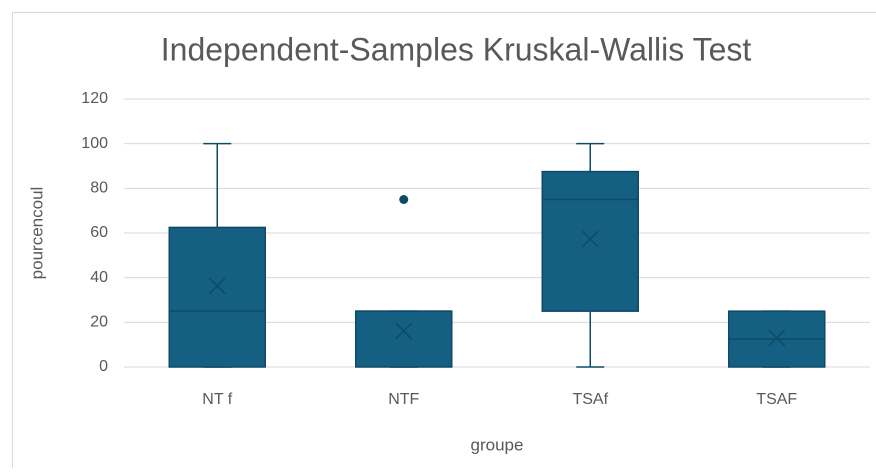 This screenshot has width=876, height=473. Describe the element at coordinates (403, 199) in the screenshot. I see `outlier` at that location.